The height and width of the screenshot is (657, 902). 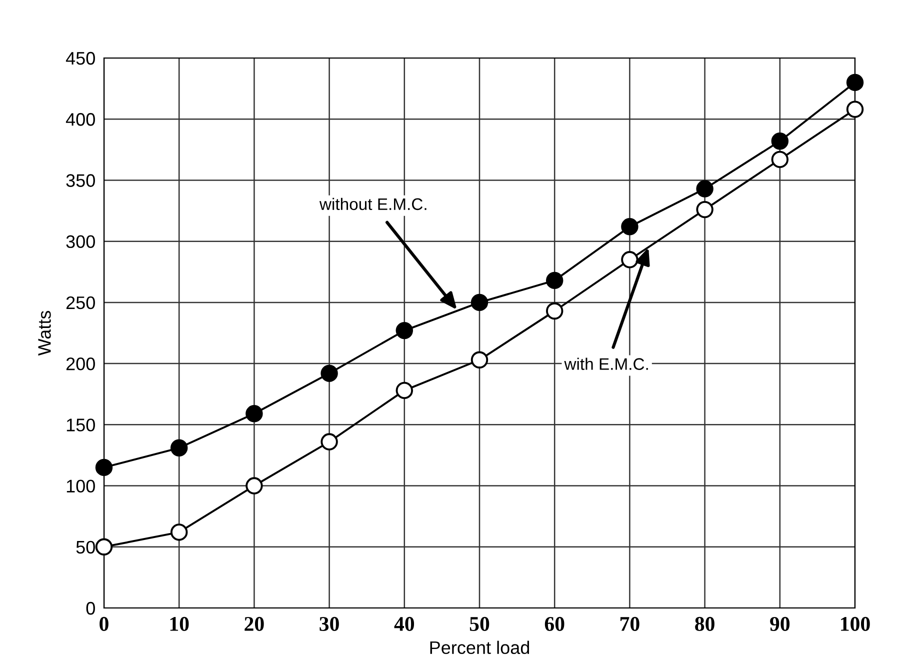 I want to click on x-tick-label: 10, so click(x=179, y=623).